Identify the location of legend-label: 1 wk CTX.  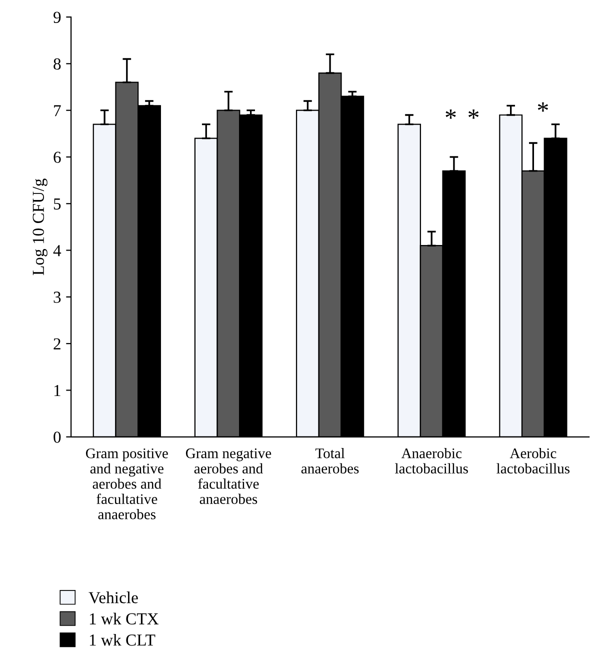
(124, 618).